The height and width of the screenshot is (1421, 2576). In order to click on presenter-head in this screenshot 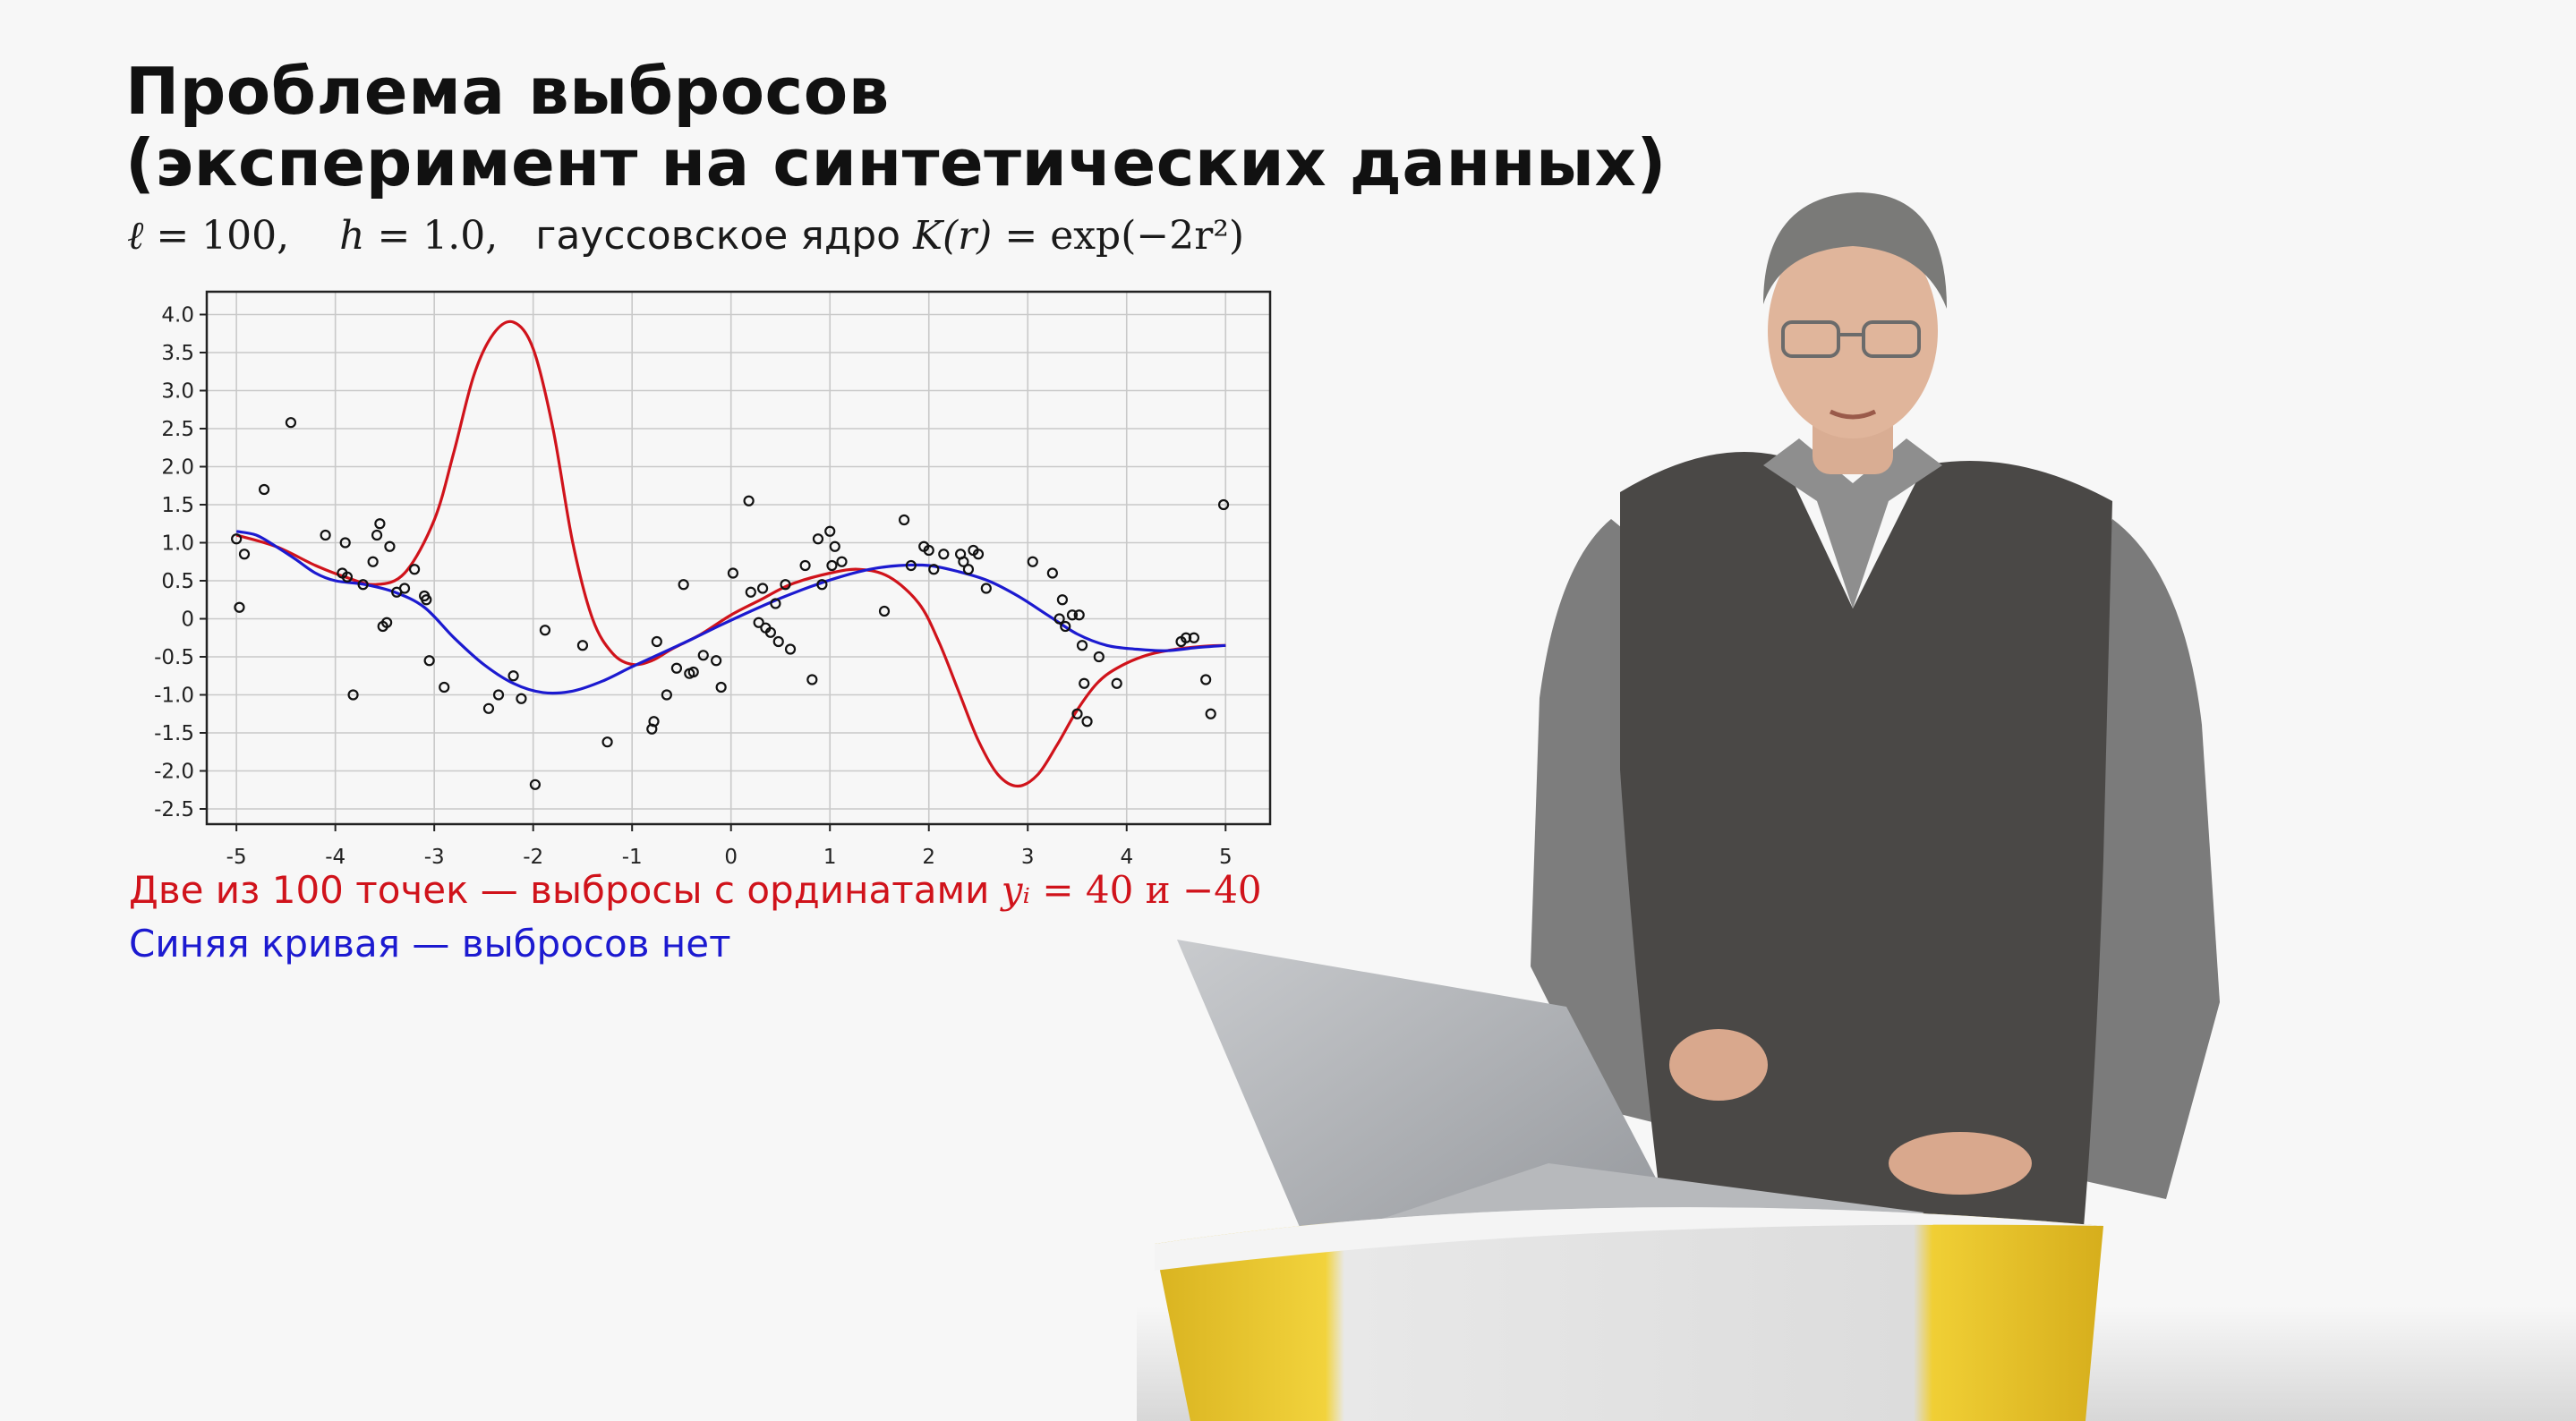, I will do `click(1853, 331)`.